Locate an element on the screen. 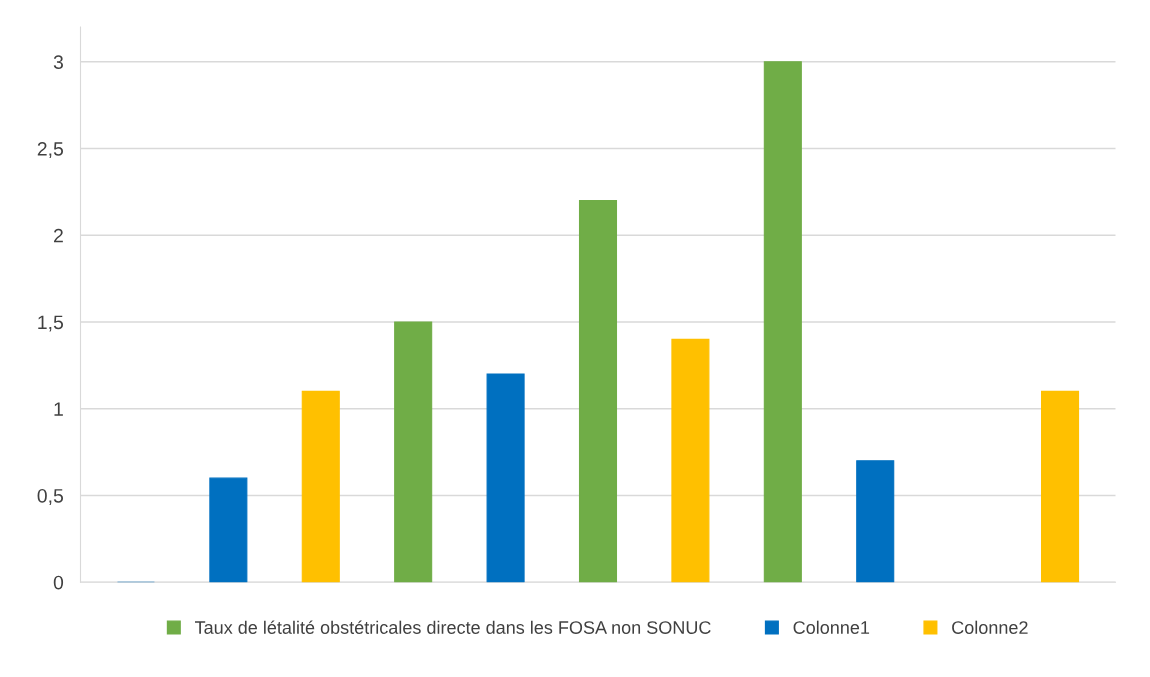  y-tick-label: 2,5 is located at coordinates (50, 150).